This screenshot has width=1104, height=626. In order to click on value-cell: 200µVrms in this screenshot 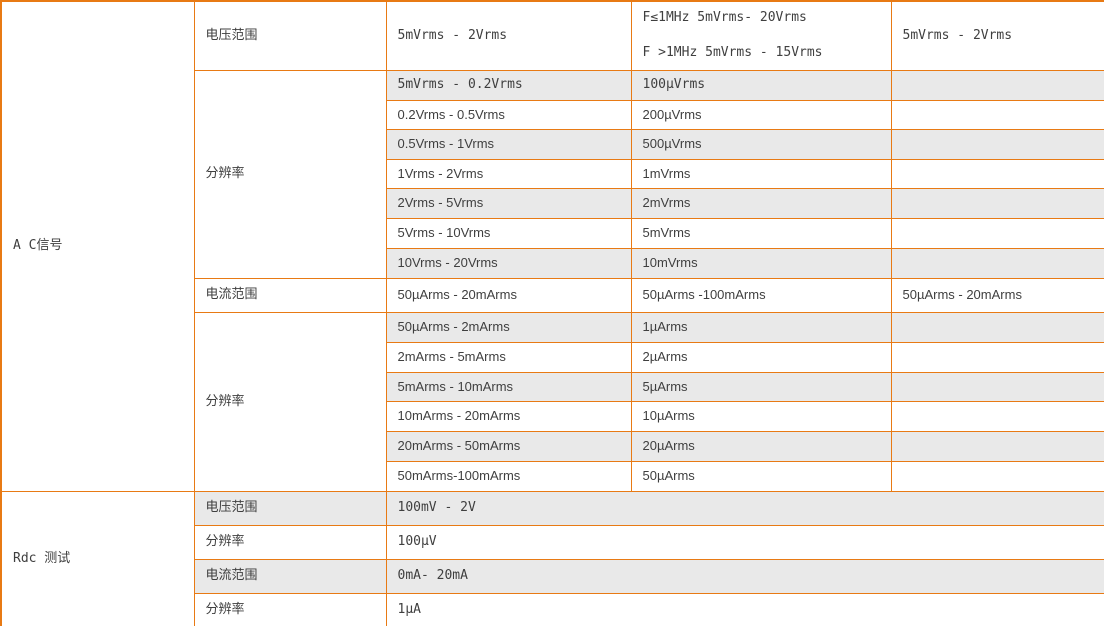, I will do `click(761, 114)`.